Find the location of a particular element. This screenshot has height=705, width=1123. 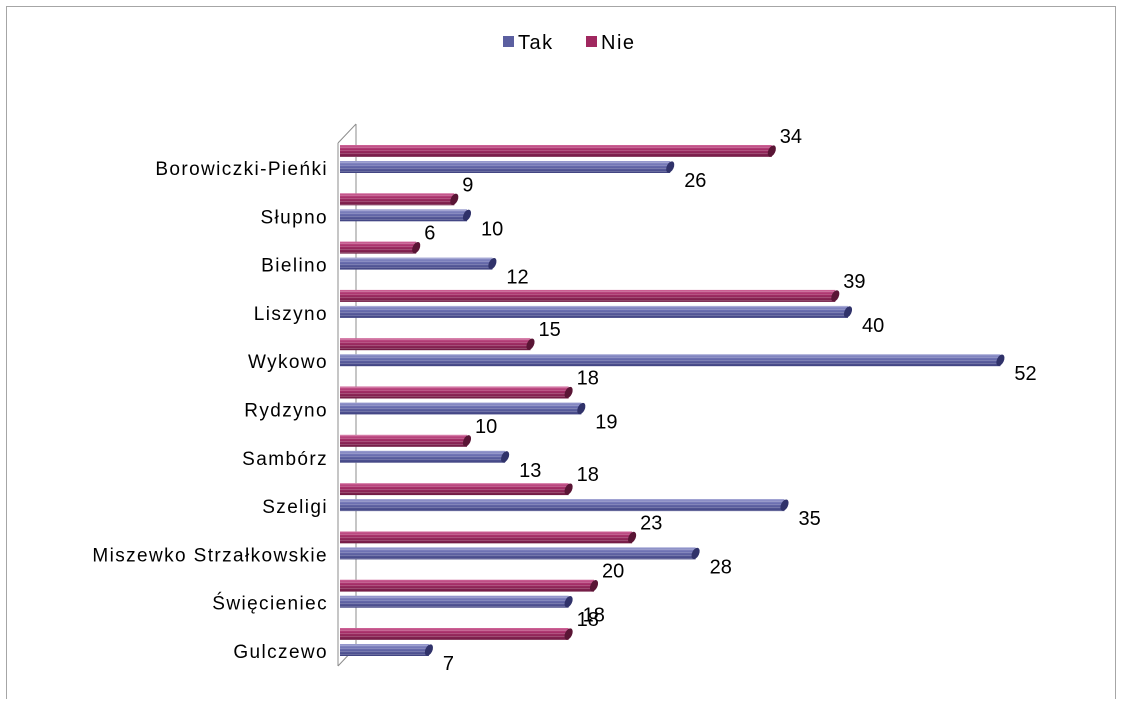

value-label-nie: 15 is located at coordinates (550, 330).